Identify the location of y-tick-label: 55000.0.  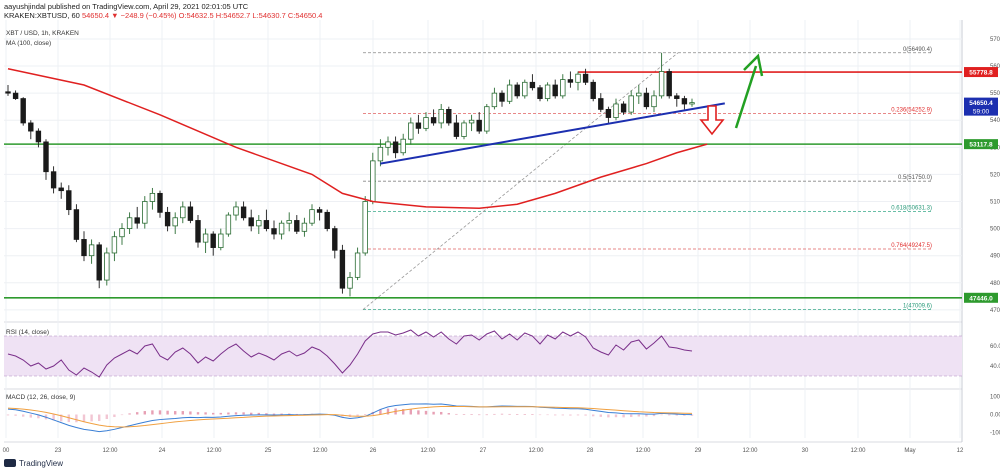
(995, 94).